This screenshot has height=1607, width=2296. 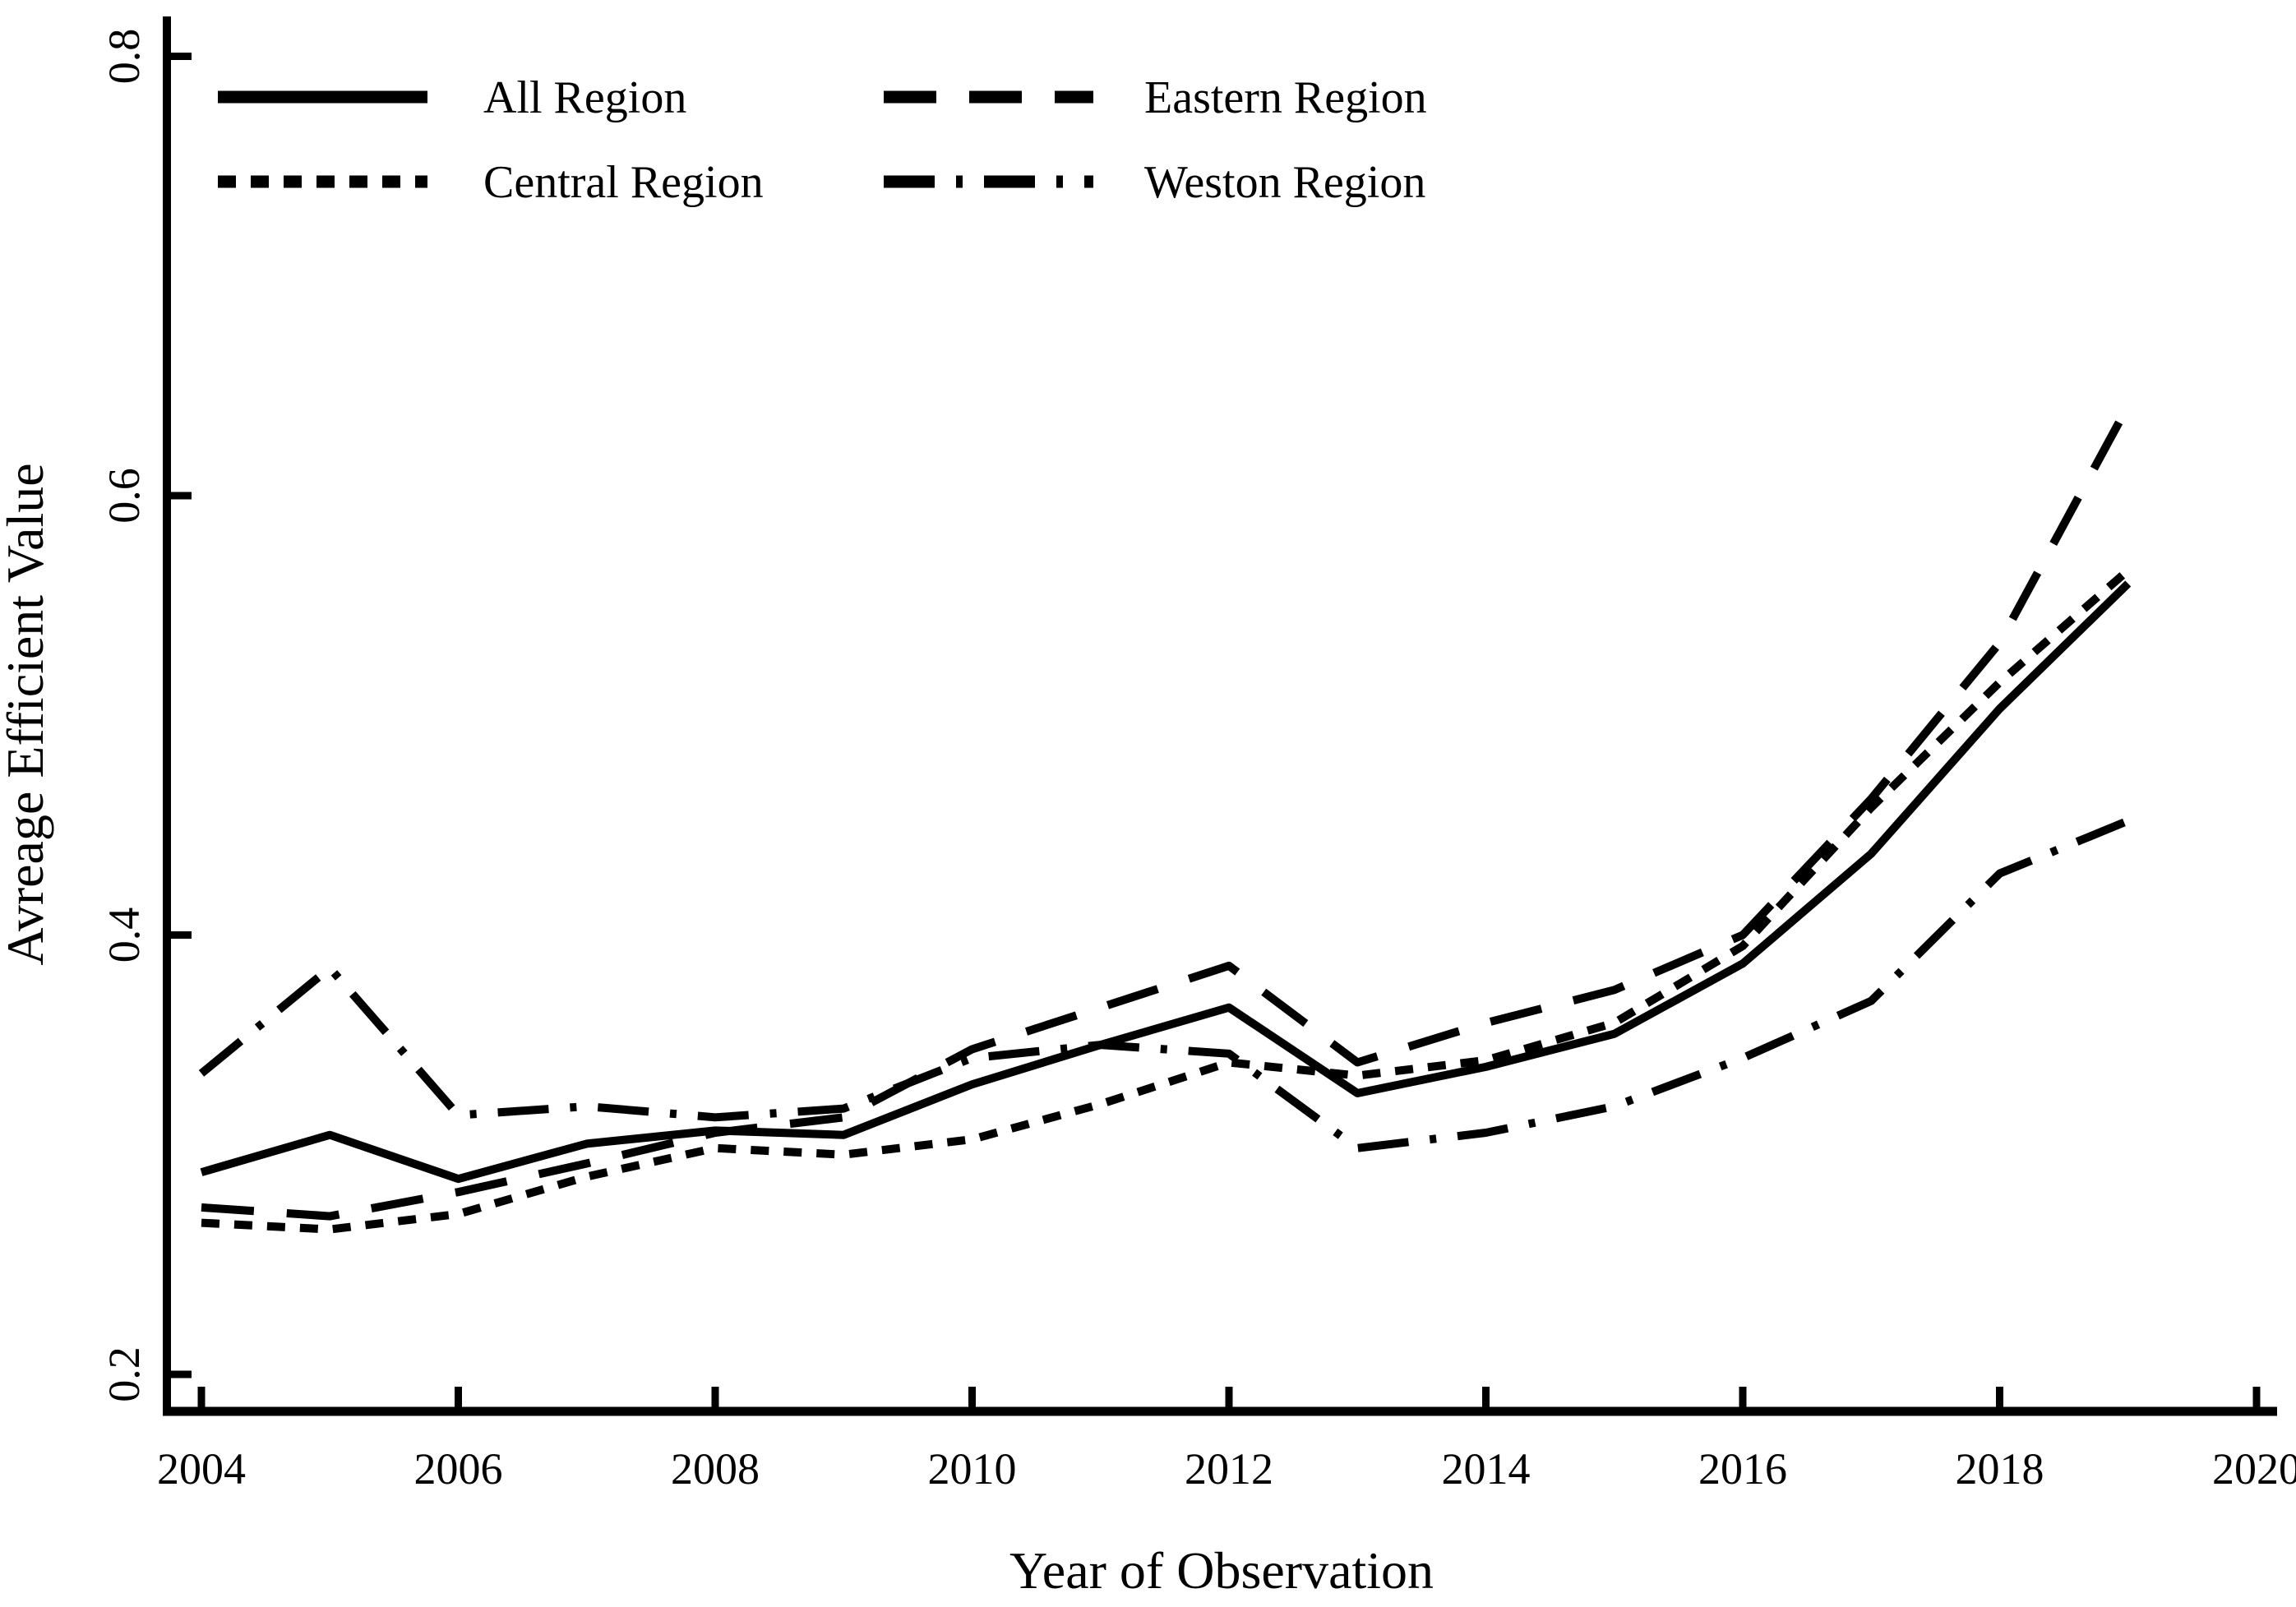 What do you see at coordinates (973, 1469) in the screenshot?
I see `x-tick-label-2010: 2010` at bounding box center [973, 1469].